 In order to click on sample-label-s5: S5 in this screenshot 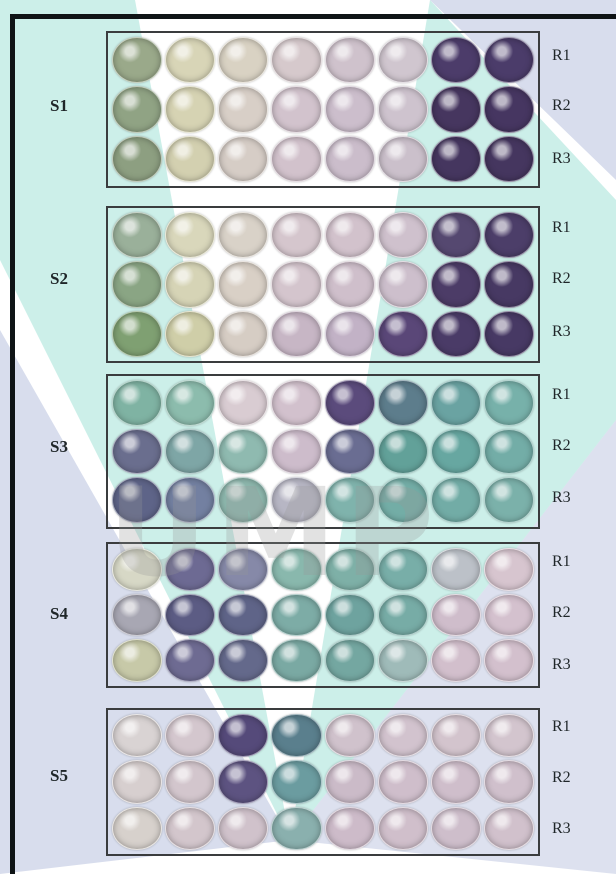, I will do `click(59, 775)`.